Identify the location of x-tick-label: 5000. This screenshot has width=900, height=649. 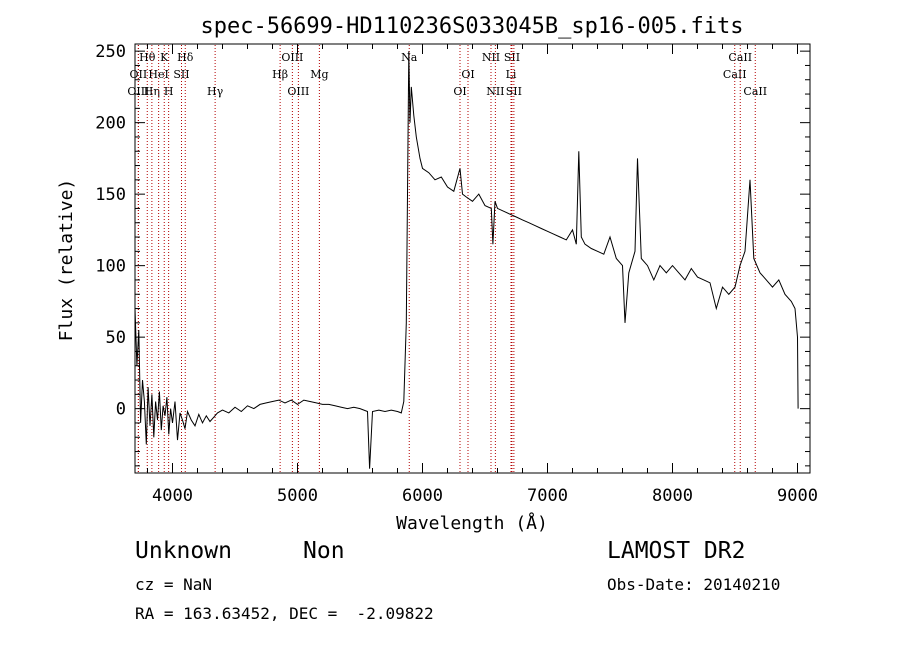
(297, 496).